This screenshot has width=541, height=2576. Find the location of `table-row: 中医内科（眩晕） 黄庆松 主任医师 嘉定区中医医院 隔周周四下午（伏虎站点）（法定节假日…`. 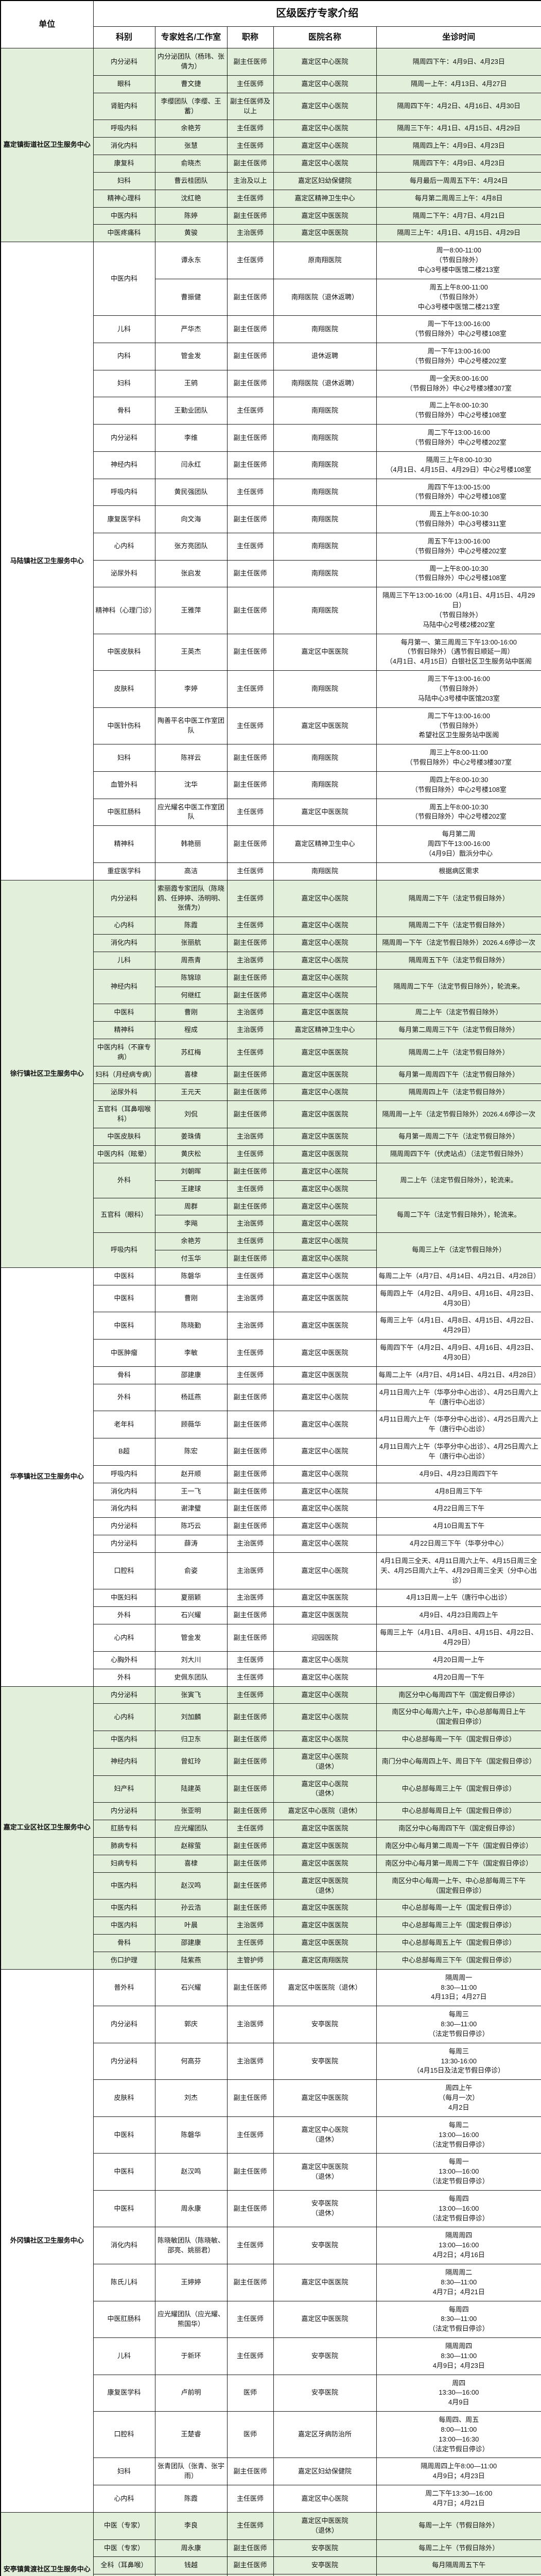

table-row: 中医内科（眩晕） 黄庆松 主任医师 嘉定区中医医院 隔周周四下午（伏虎站点）（法定节假日… is located at coordinates (271, 1154).